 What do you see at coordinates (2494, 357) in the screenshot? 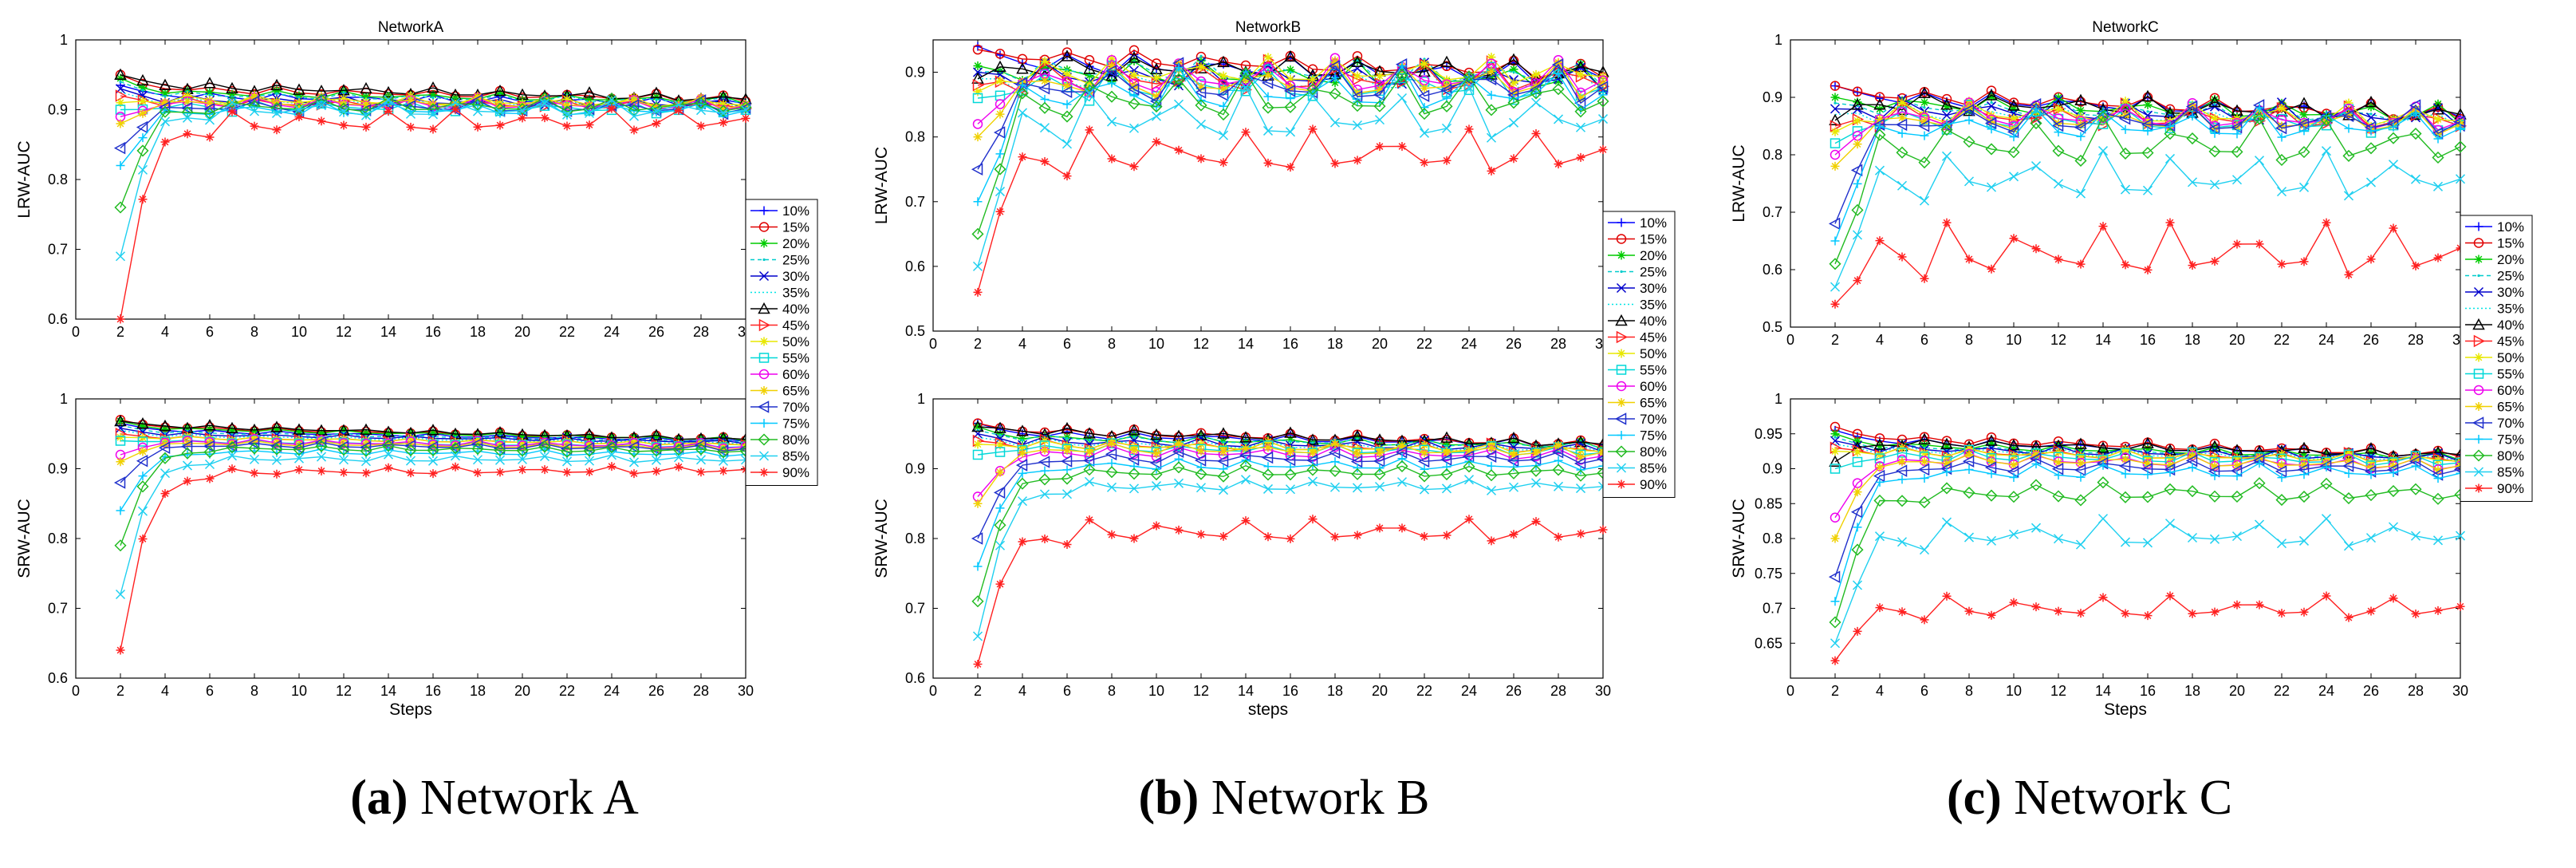
I see `legend-entry: 50%` at bounding box center [2494, 357].